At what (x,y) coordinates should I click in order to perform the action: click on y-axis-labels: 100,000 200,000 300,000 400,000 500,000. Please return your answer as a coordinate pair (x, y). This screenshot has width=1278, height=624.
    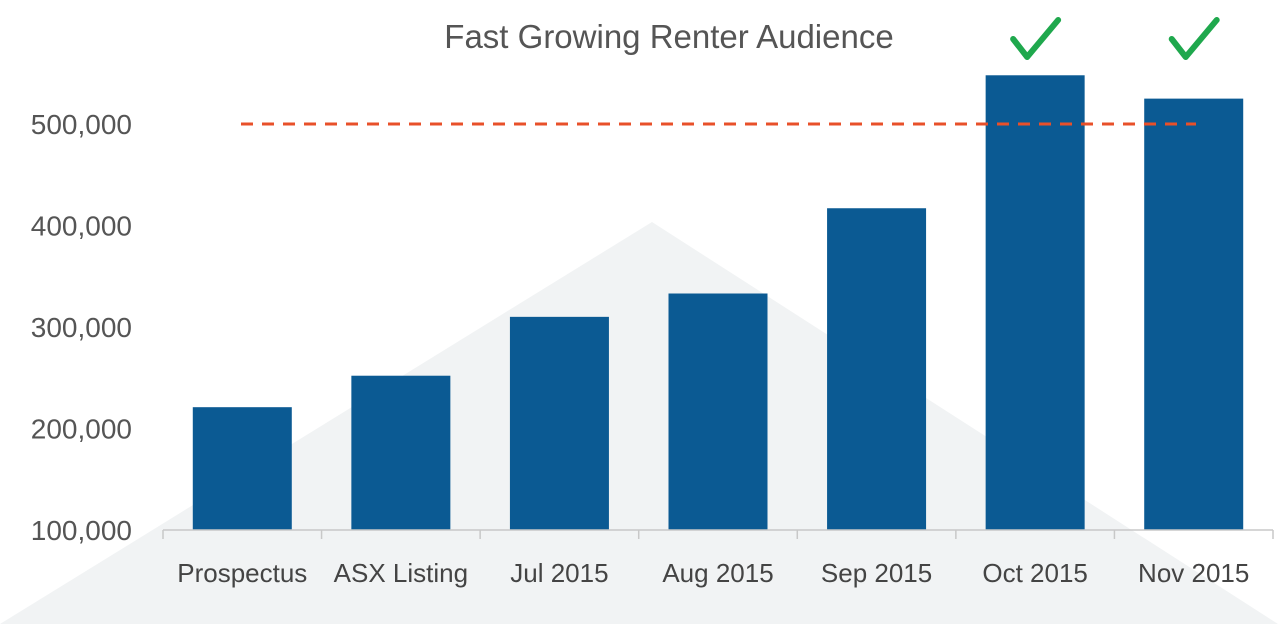
    Looking at the image, I should click on (81, 327).